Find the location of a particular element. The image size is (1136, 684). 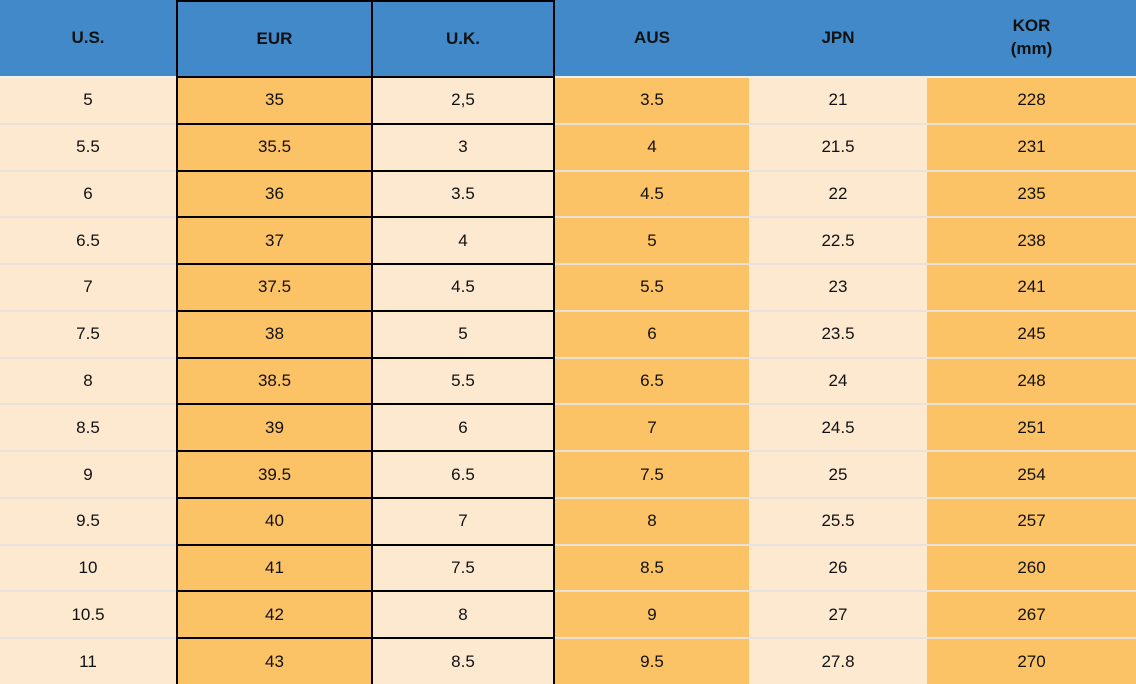

cell-uk: 3.5 is located at coordinates (463, 193).